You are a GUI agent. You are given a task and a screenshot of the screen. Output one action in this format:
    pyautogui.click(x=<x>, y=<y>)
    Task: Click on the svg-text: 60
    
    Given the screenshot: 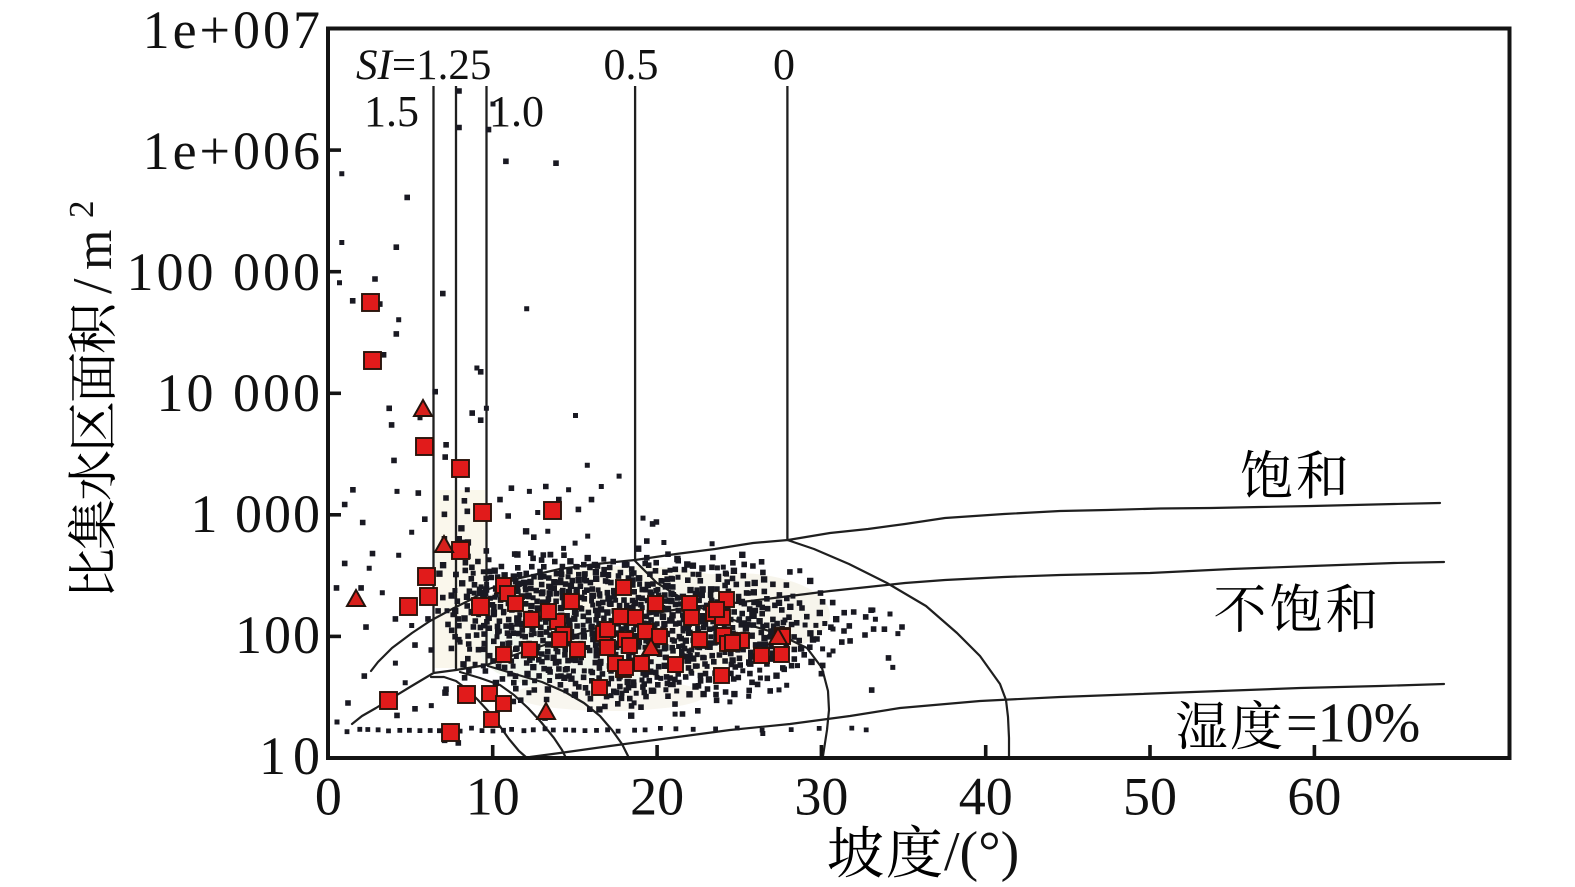 What is the action you would take?
    pyautogui.click(x=1314, y=797)
    